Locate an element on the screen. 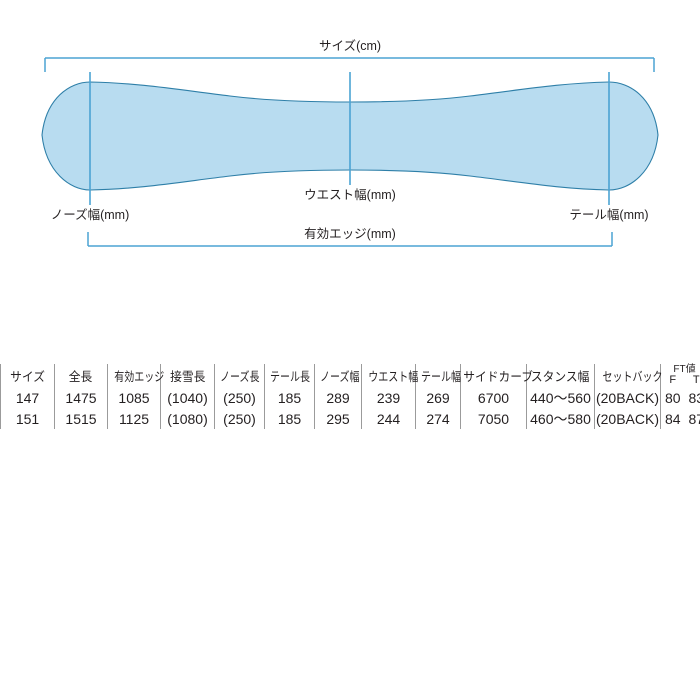 The height and width of the screenshot is (700, 700). cell-side-curve: 7050 is located at coordinates (493, 418).